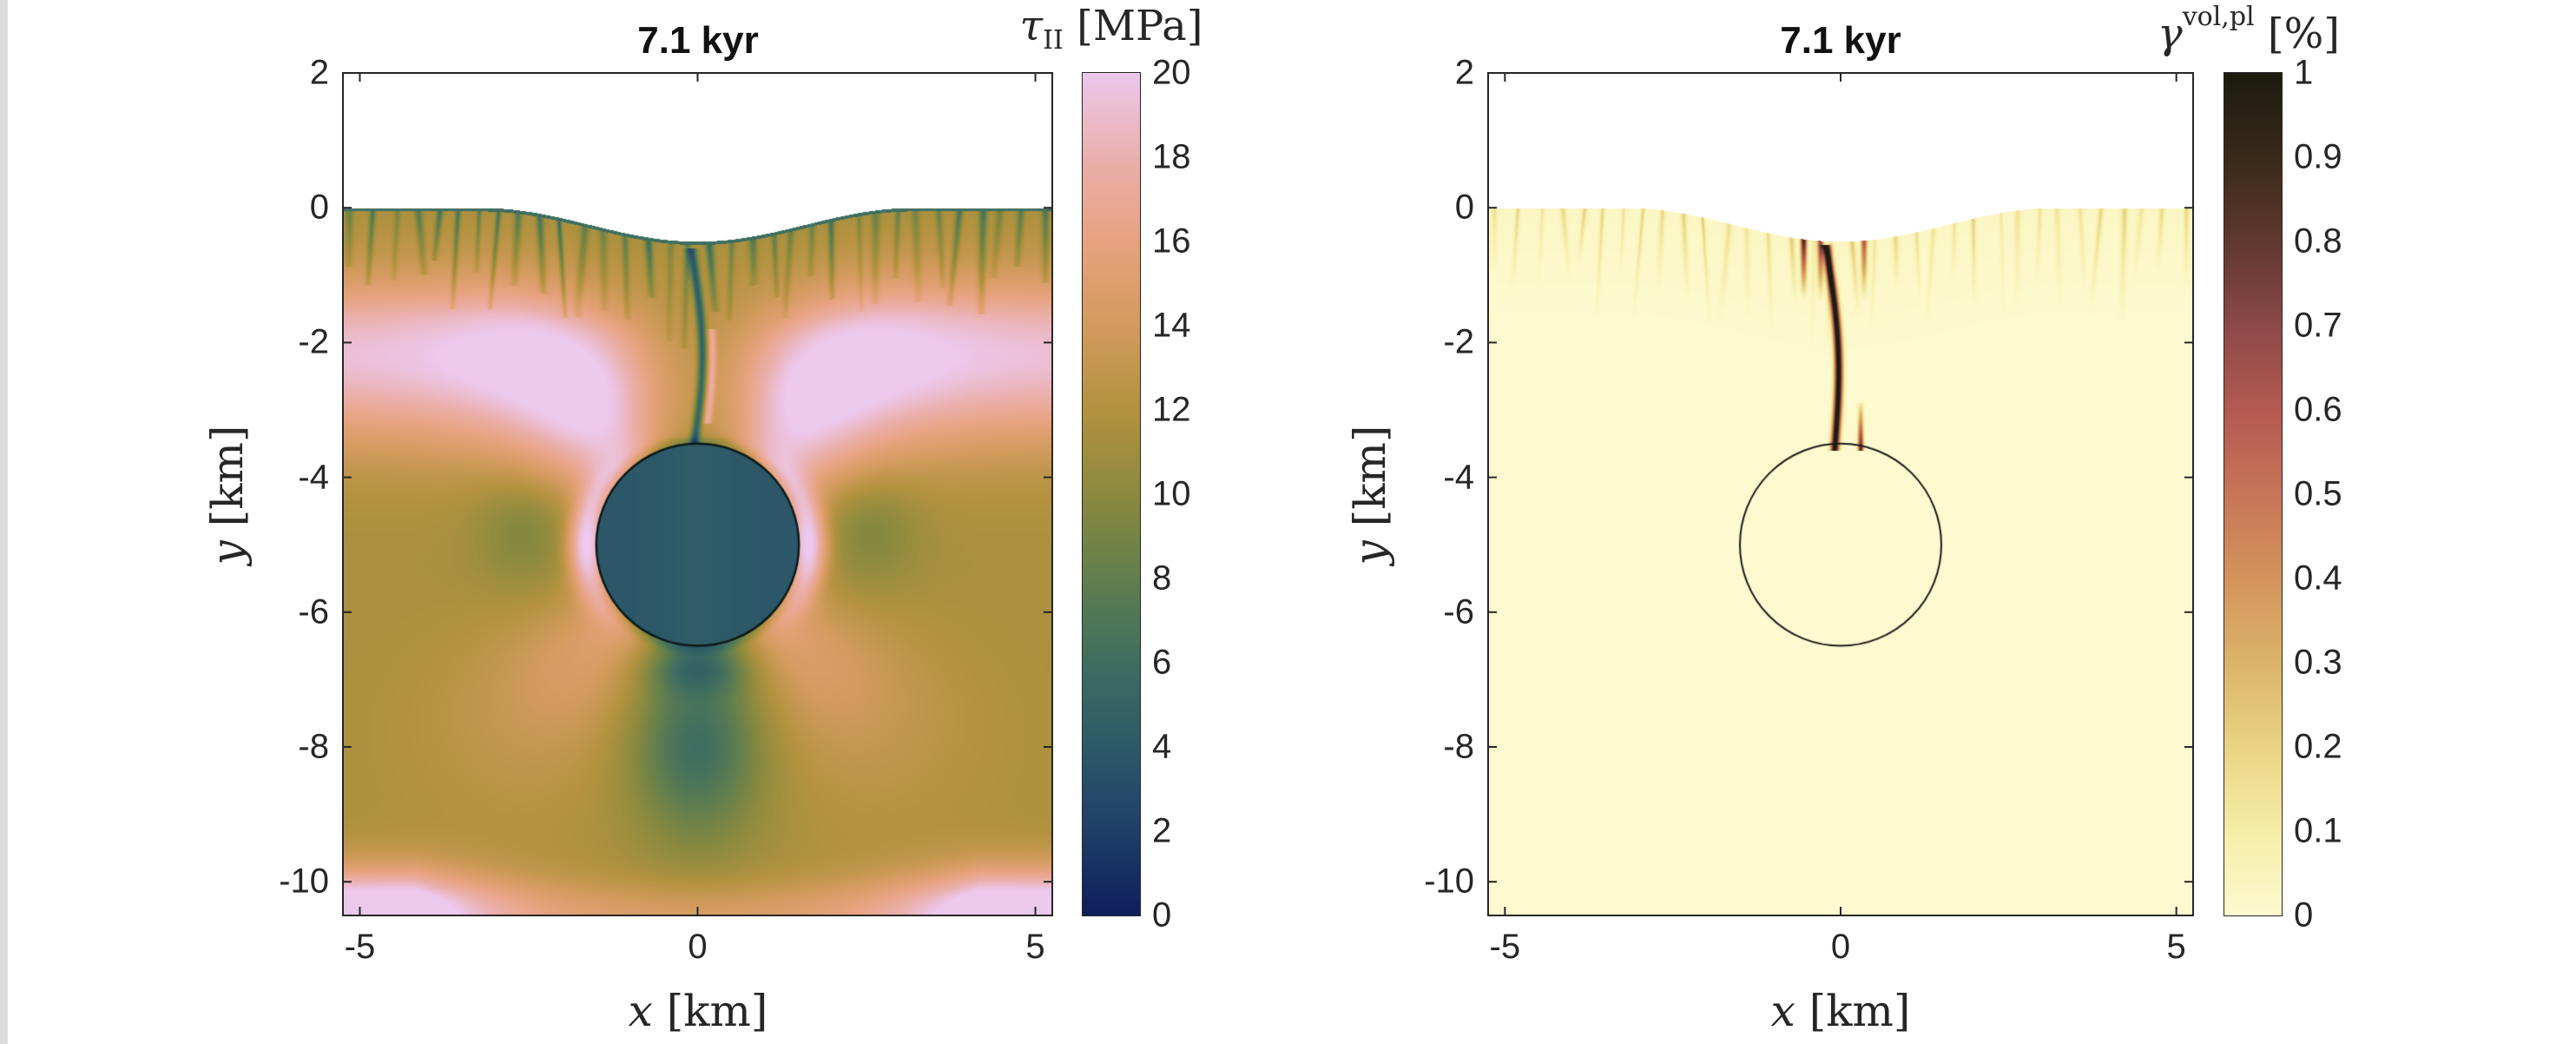 This screenshot has height=1044, width=2576. What do you see at coordinates (1171, 409) in the screenshot?
I see `colorbar-tick-label: 12` at bounding box center [1171, 409].